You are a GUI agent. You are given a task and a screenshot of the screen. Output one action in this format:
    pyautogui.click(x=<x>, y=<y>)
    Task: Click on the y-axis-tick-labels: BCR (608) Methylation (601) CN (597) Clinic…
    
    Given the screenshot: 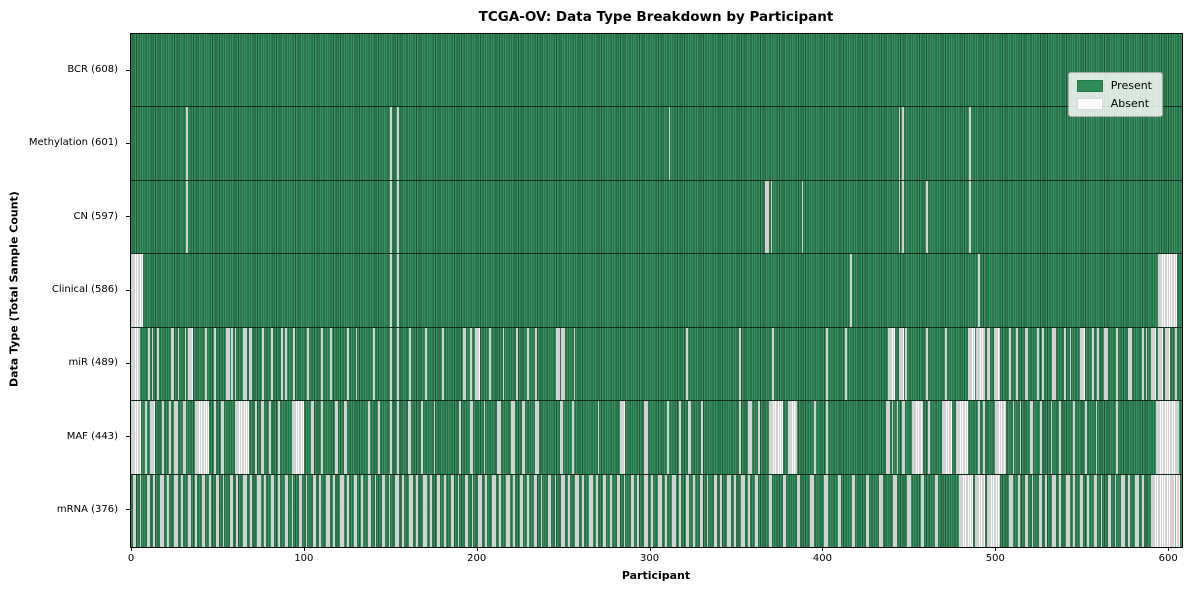 What is the action you would take?
    pyautogui.click(x=63, y=289)
    